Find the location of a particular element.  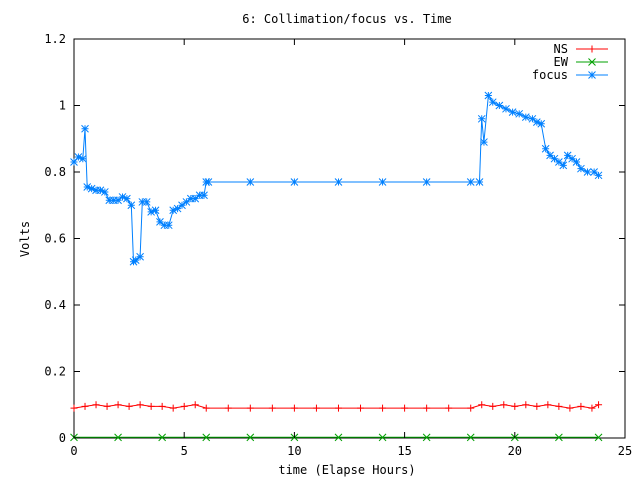

y-tick-label: 1 is located at coordinates (62, 106).